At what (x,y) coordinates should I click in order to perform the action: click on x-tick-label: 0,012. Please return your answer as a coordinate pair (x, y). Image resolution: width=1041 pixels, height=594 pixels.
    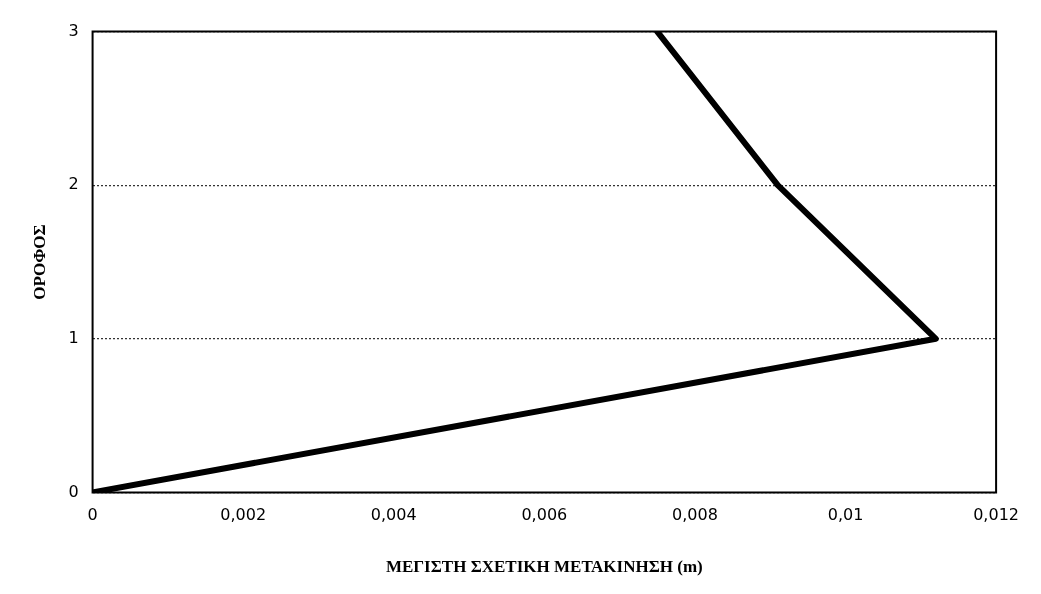
    Looking at the image, I should click on (996, 515).